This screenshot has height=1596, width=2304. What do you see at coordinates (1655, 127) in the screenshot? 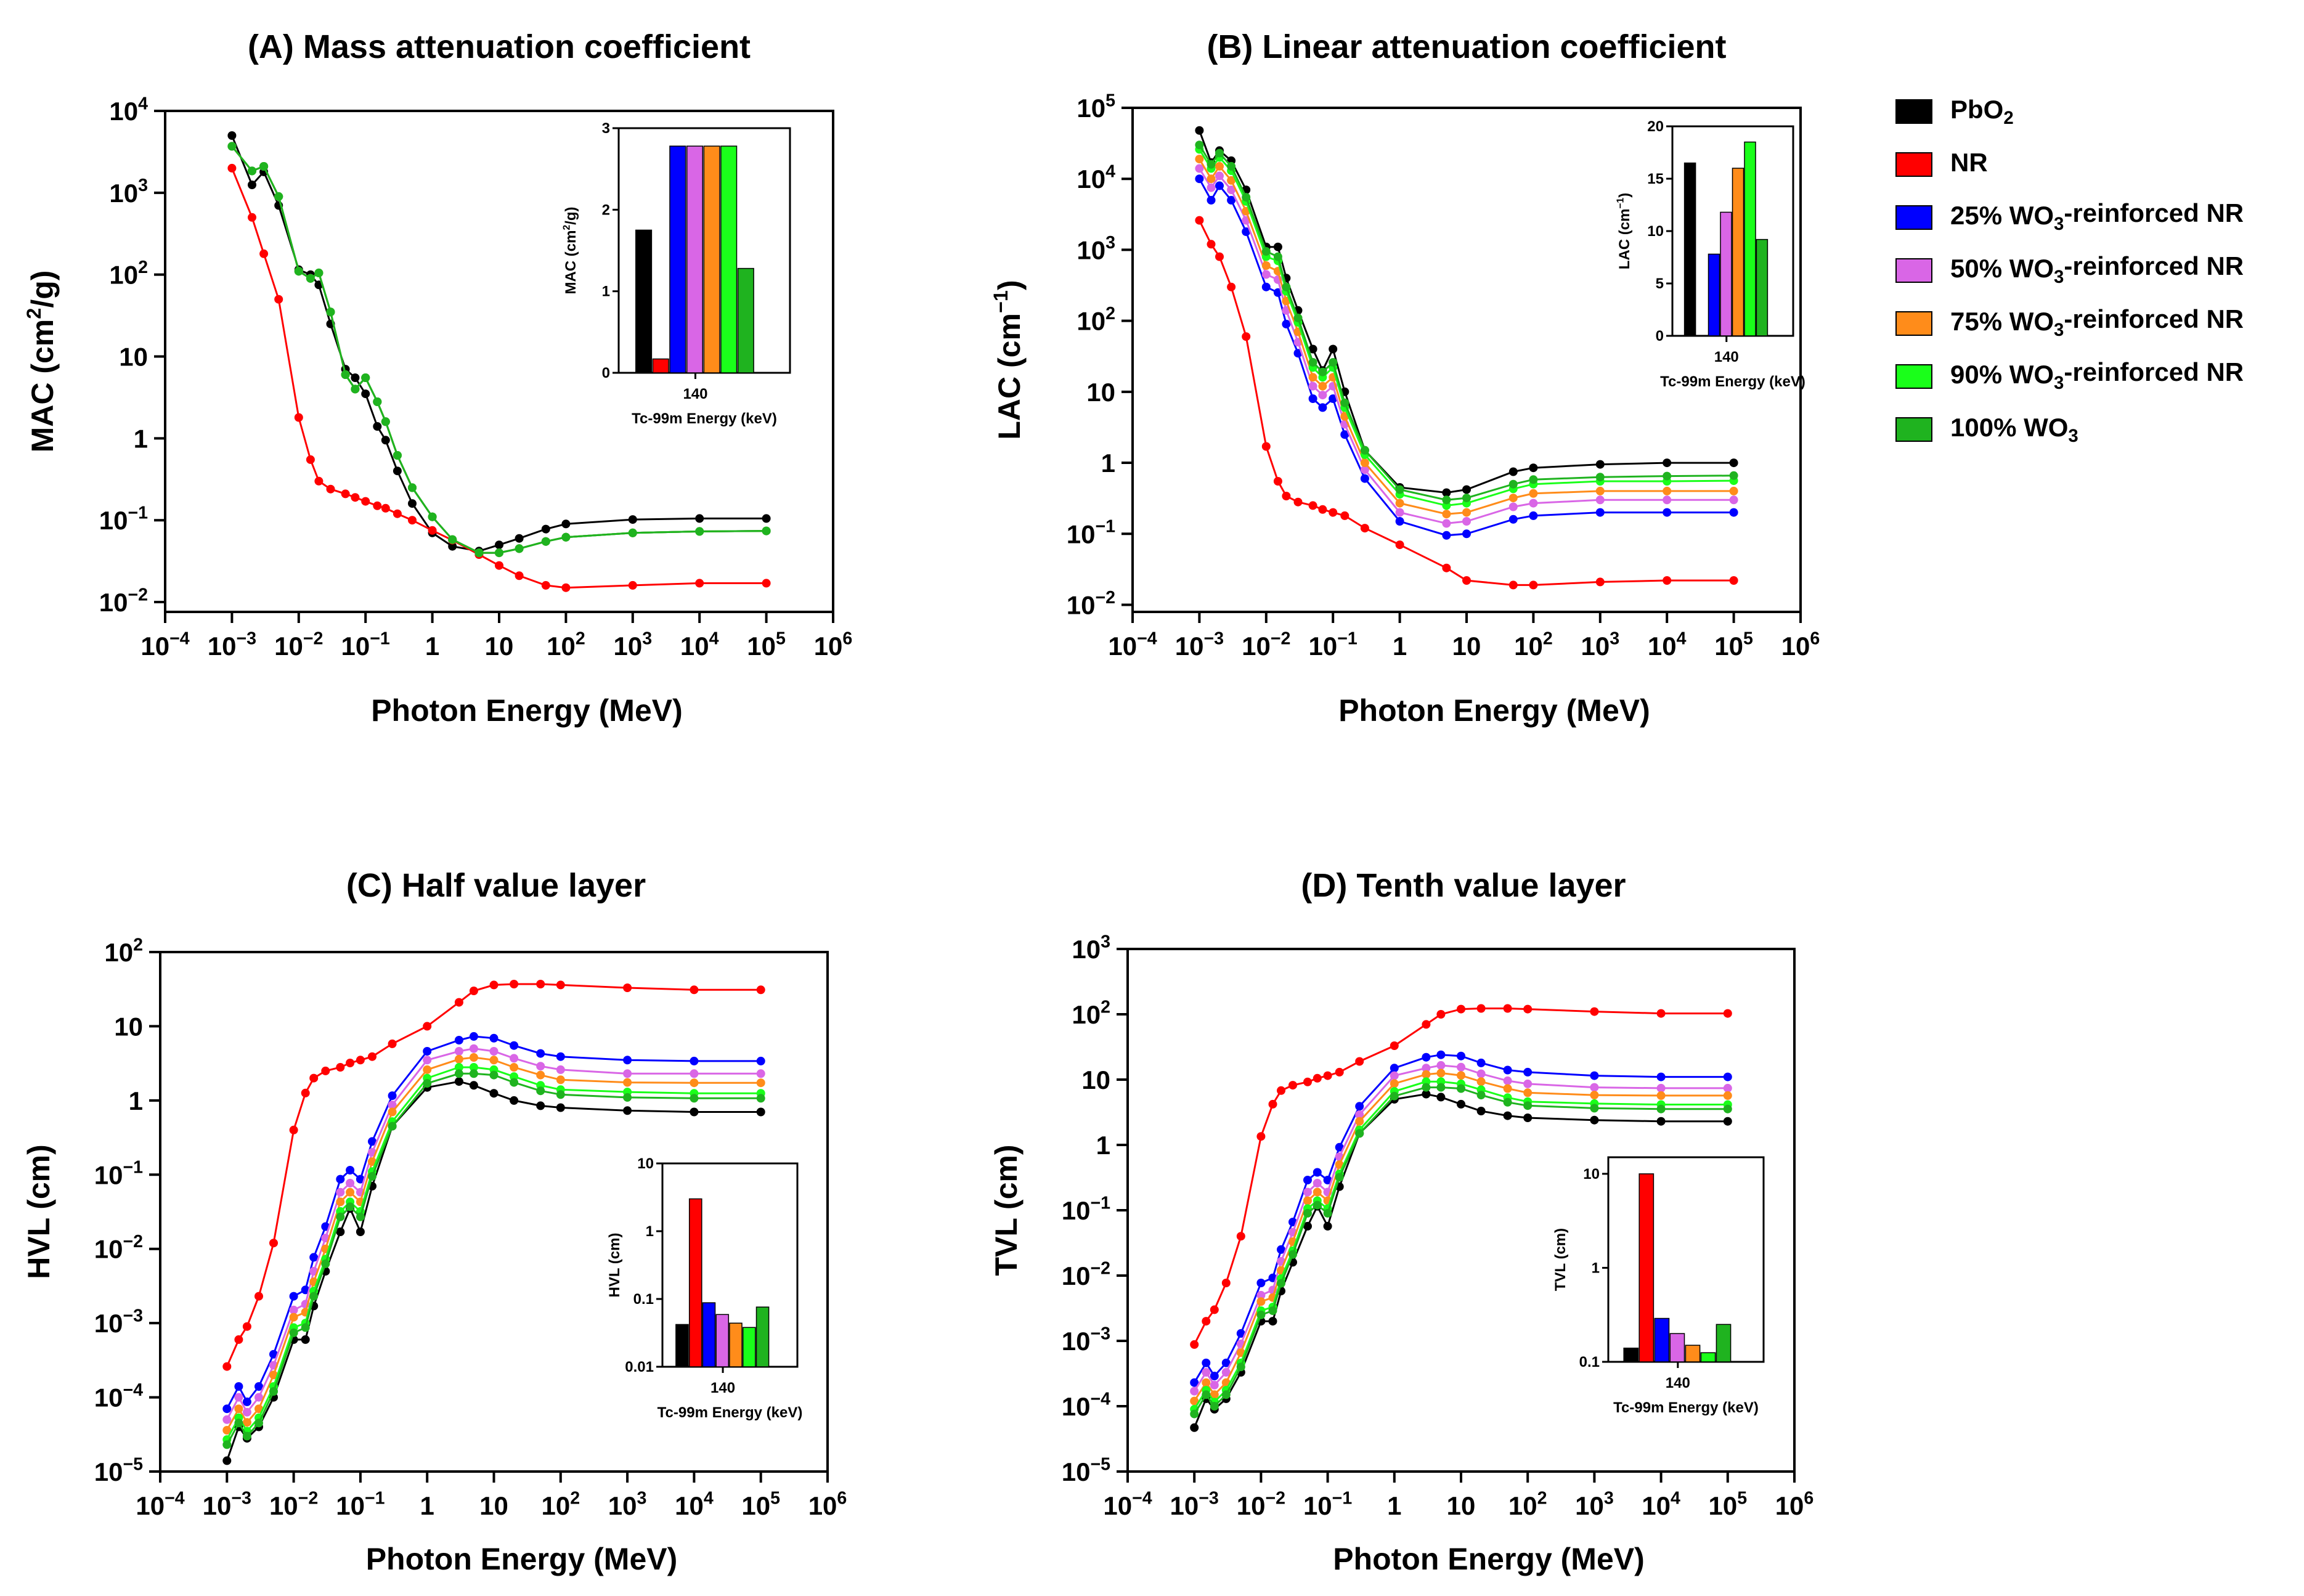
I see `inset-tick-label: 20` at bounding box center [1655, 127].